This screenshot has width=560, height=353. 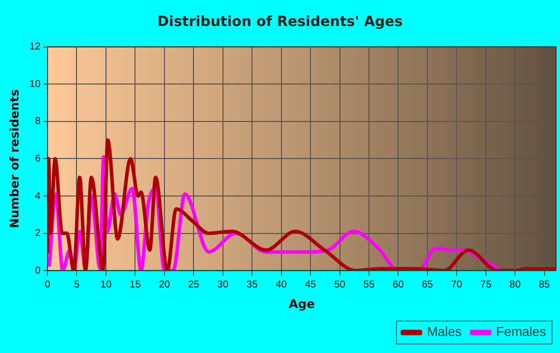 What do you see at coordinates (194, 284) in the screenshot?
I see `x-tick-label: 25` at bounding box center [194, 284].